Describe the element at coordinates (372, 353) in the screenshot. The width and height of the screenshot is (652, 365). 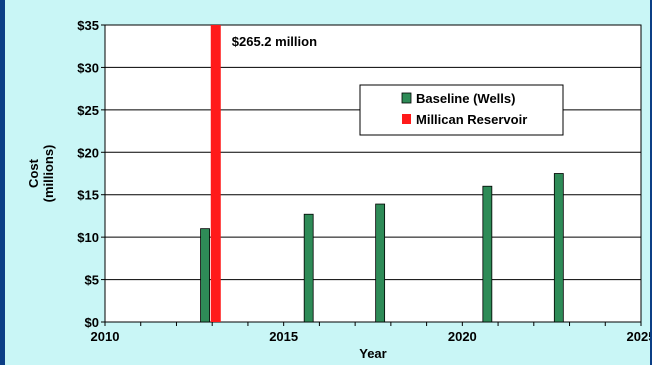
I see `x-axis-title: Year` at that location.